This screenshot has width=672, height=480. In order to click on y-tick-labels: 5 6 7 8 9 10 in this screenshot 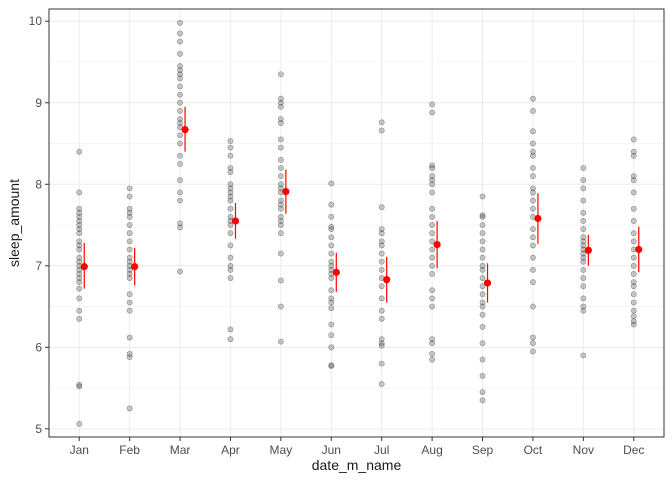, I will do `click(36, 225)`.